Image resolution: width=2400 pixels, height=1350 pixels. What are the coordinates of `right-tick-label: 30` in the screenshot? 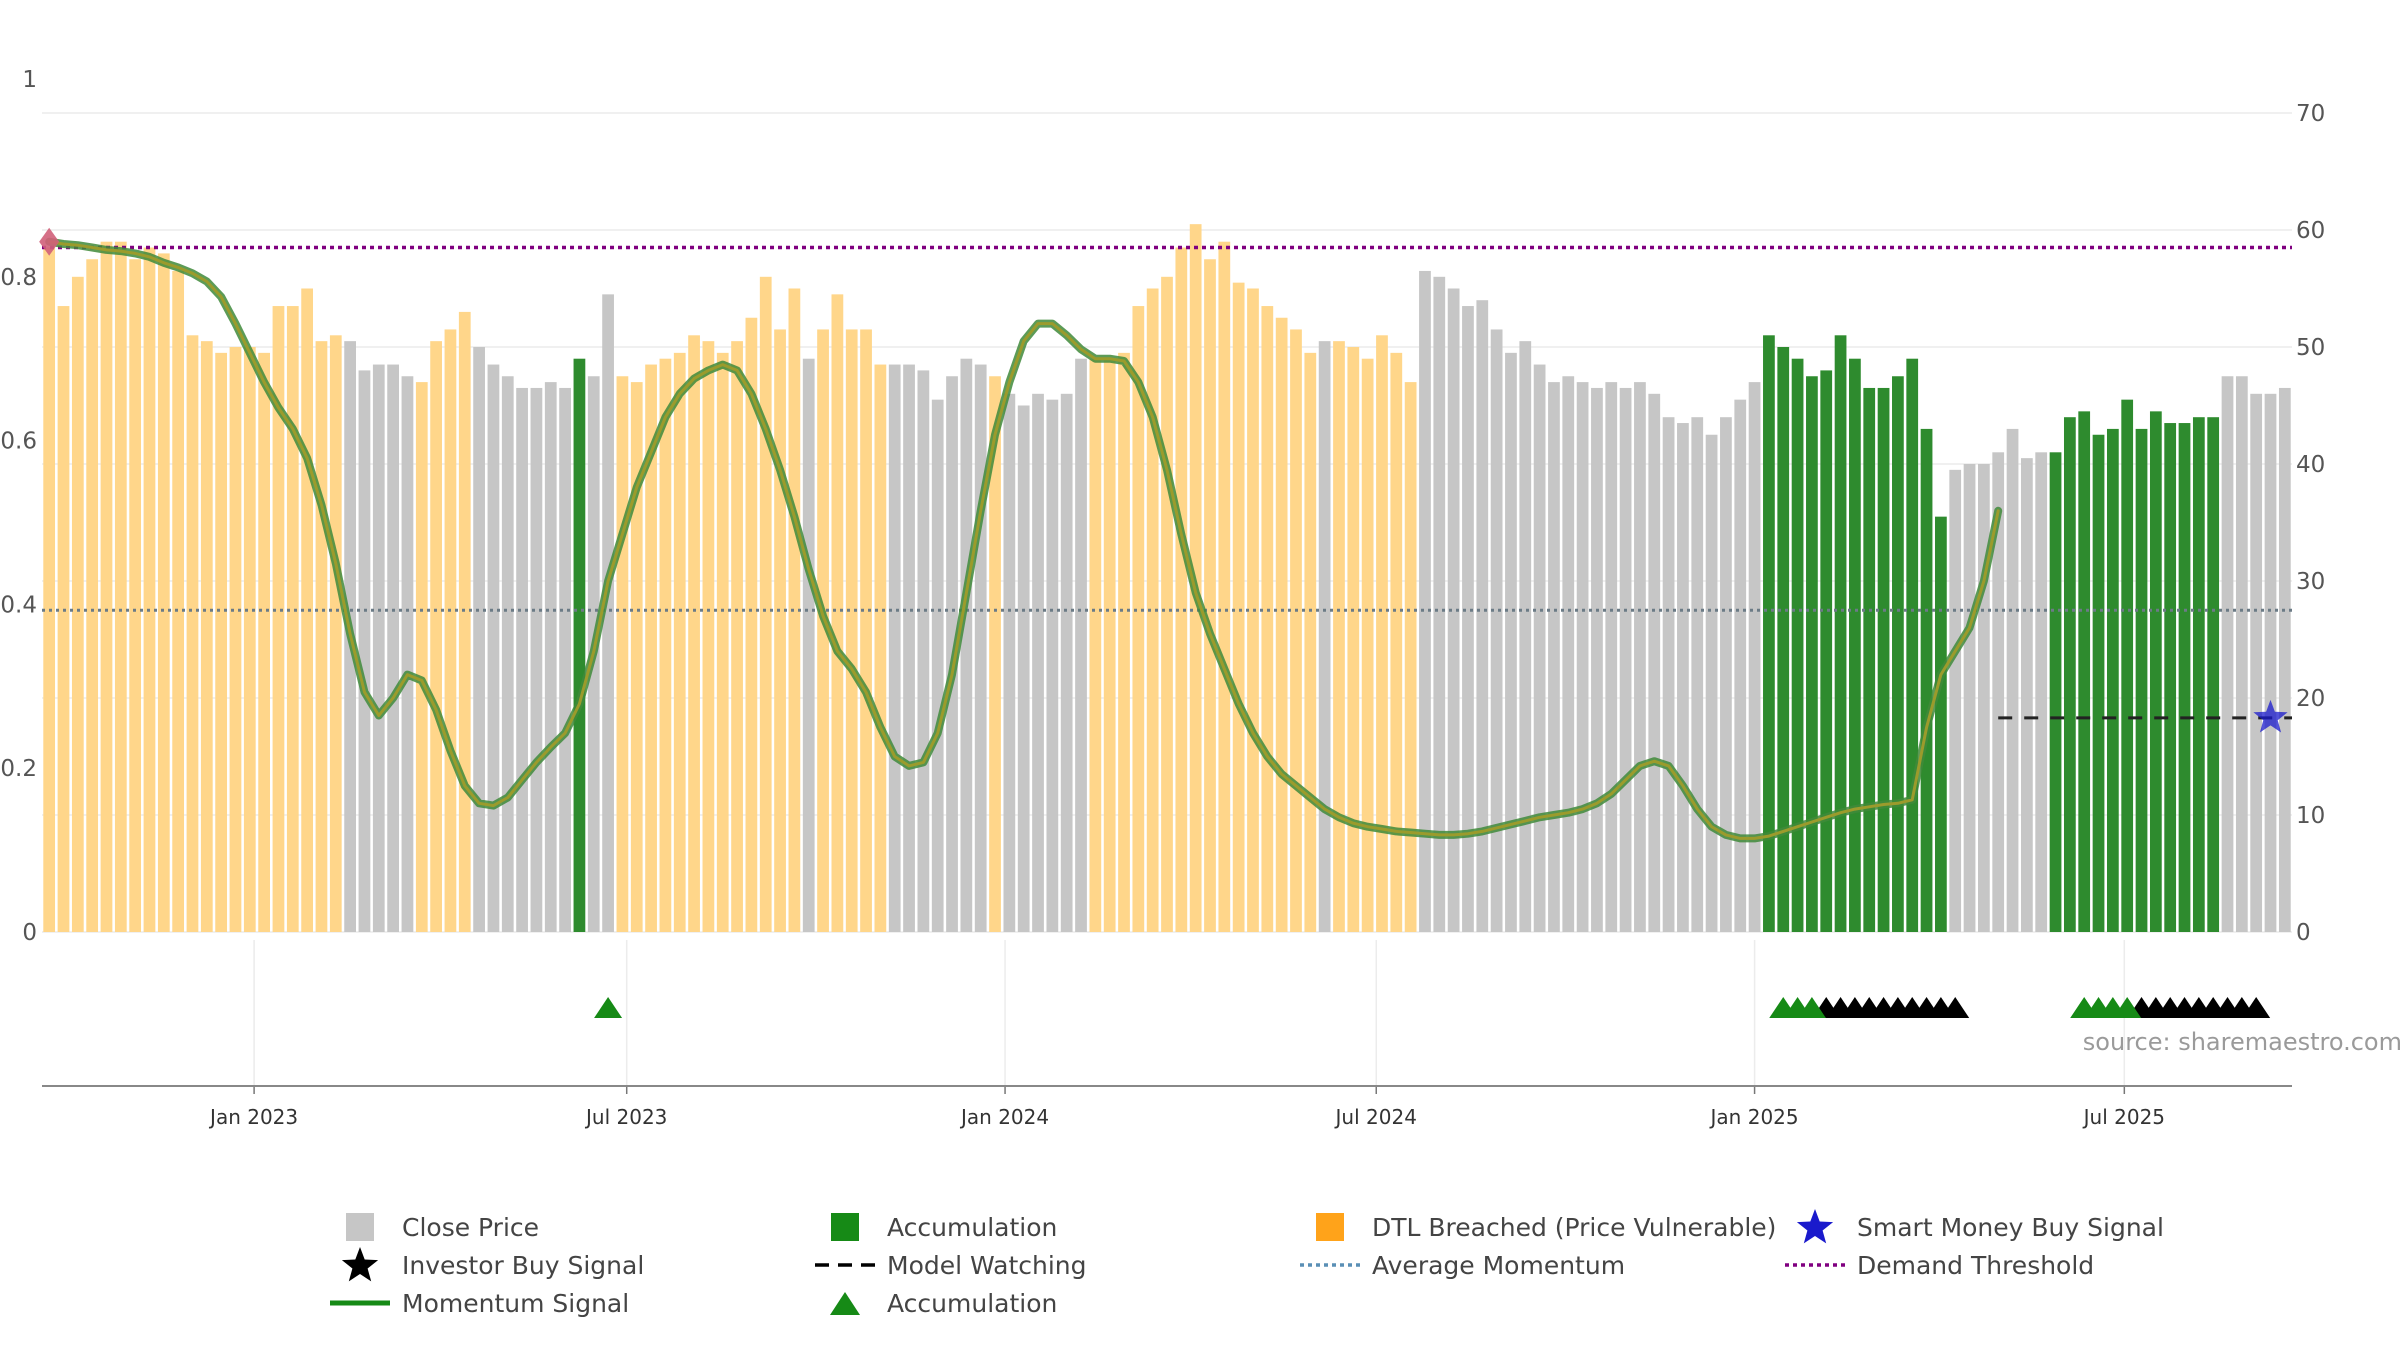 It's located at (2310, 582).